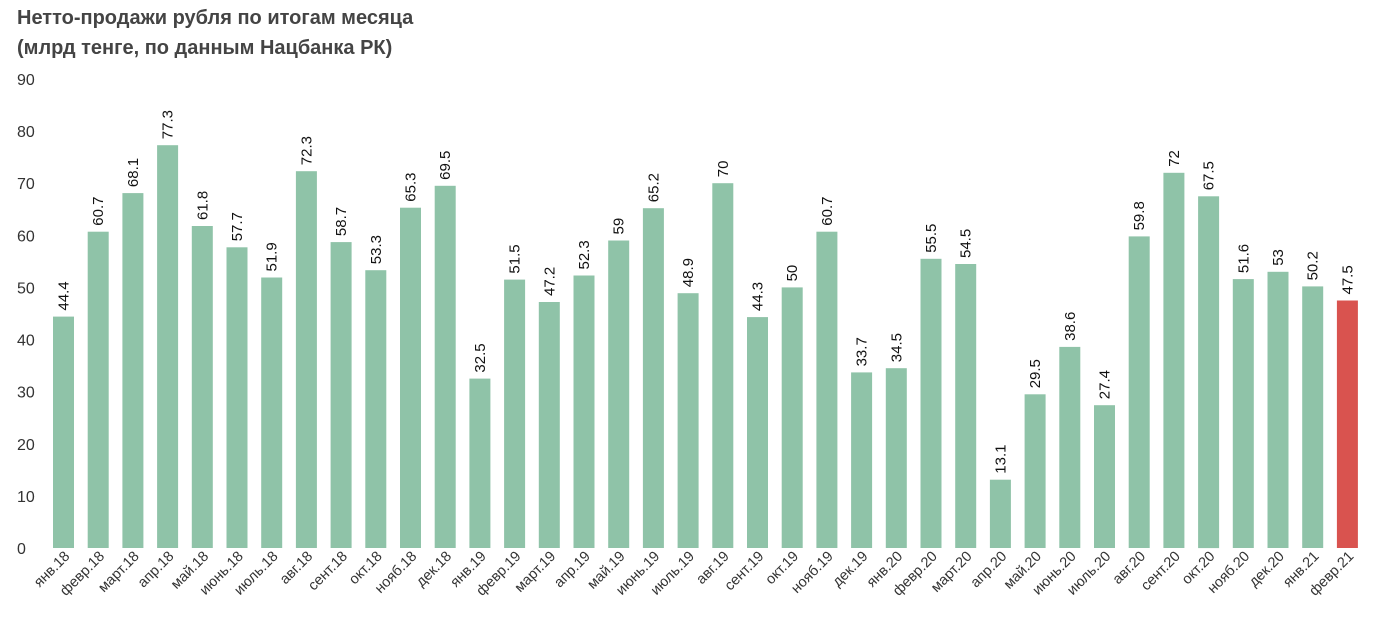  Describe the element at coordinates (896, 347) in the screenshot. I see `data-label: 34.5` at that location.